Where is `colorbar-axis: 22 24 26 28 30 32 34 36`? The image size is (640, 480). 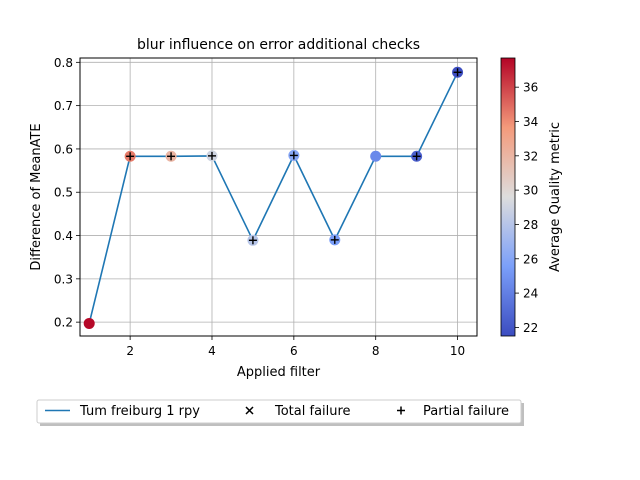
colorbar-axis: 22 24 26 28 30 32 34 36 is located at coordinates (526, 208).